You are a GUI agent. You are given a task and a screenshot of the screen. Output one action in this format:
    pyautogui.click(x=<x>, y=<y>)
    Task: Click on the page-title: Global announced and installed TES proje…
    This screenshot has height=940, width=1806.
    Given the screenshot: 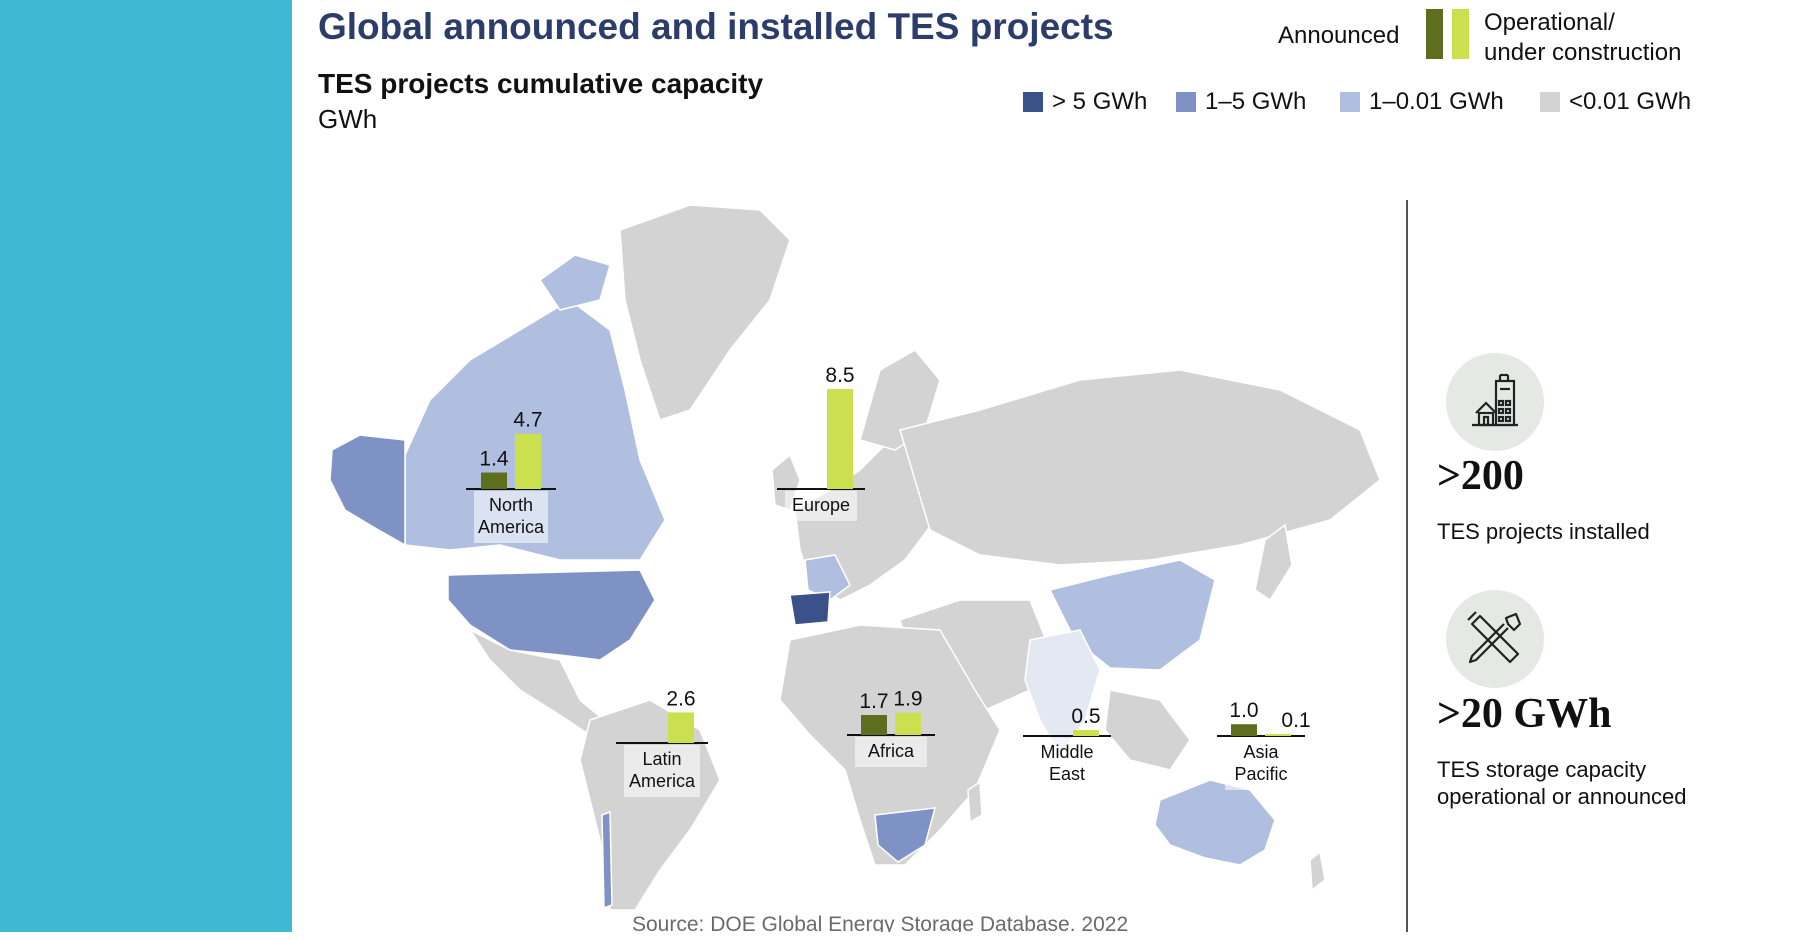 What is the action you would take?
    pyautogui.click(x=716, y=26)
    